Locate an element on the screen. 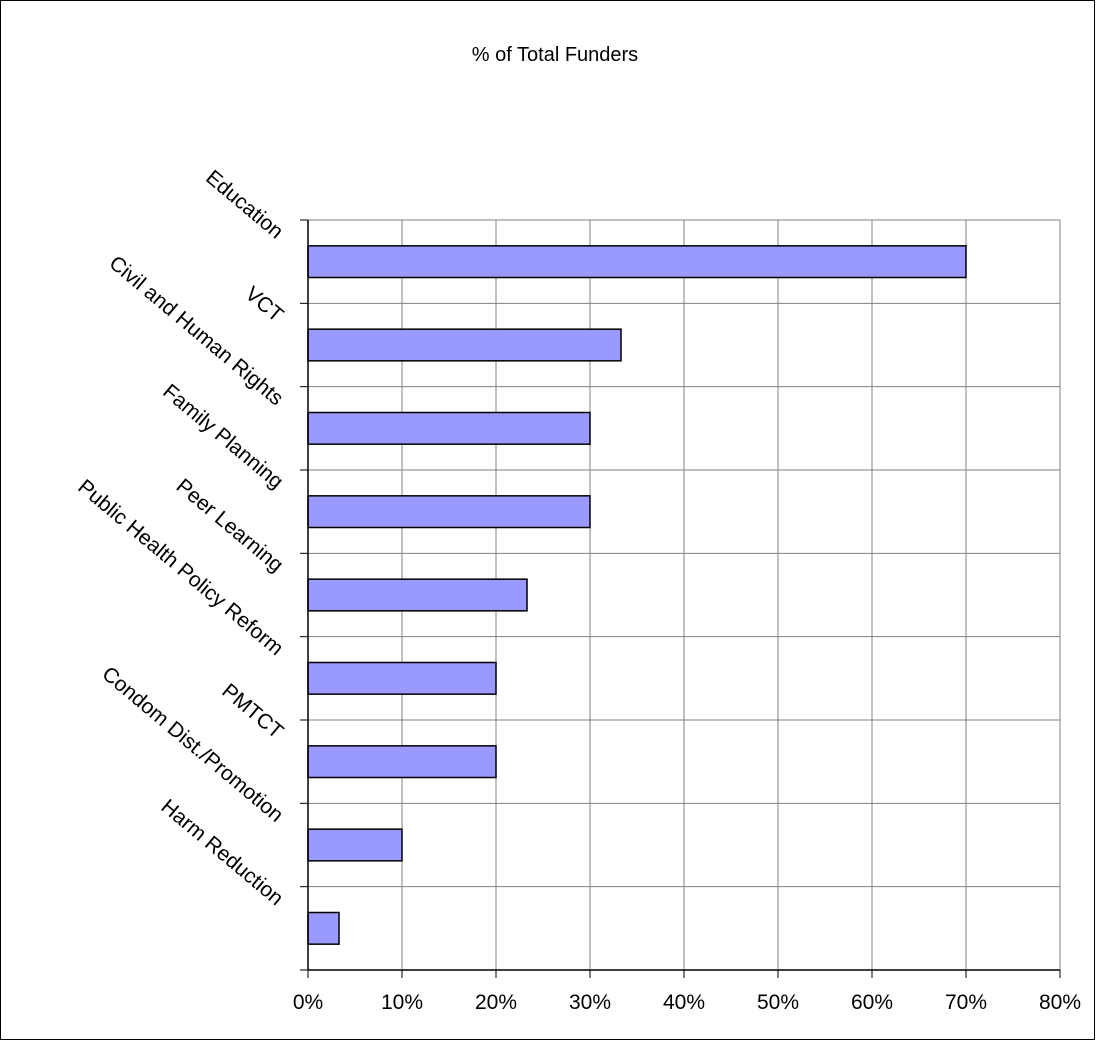 The image size is (1096, 1040). x-tick-label: 60% is located at coordinates (872, 1002).